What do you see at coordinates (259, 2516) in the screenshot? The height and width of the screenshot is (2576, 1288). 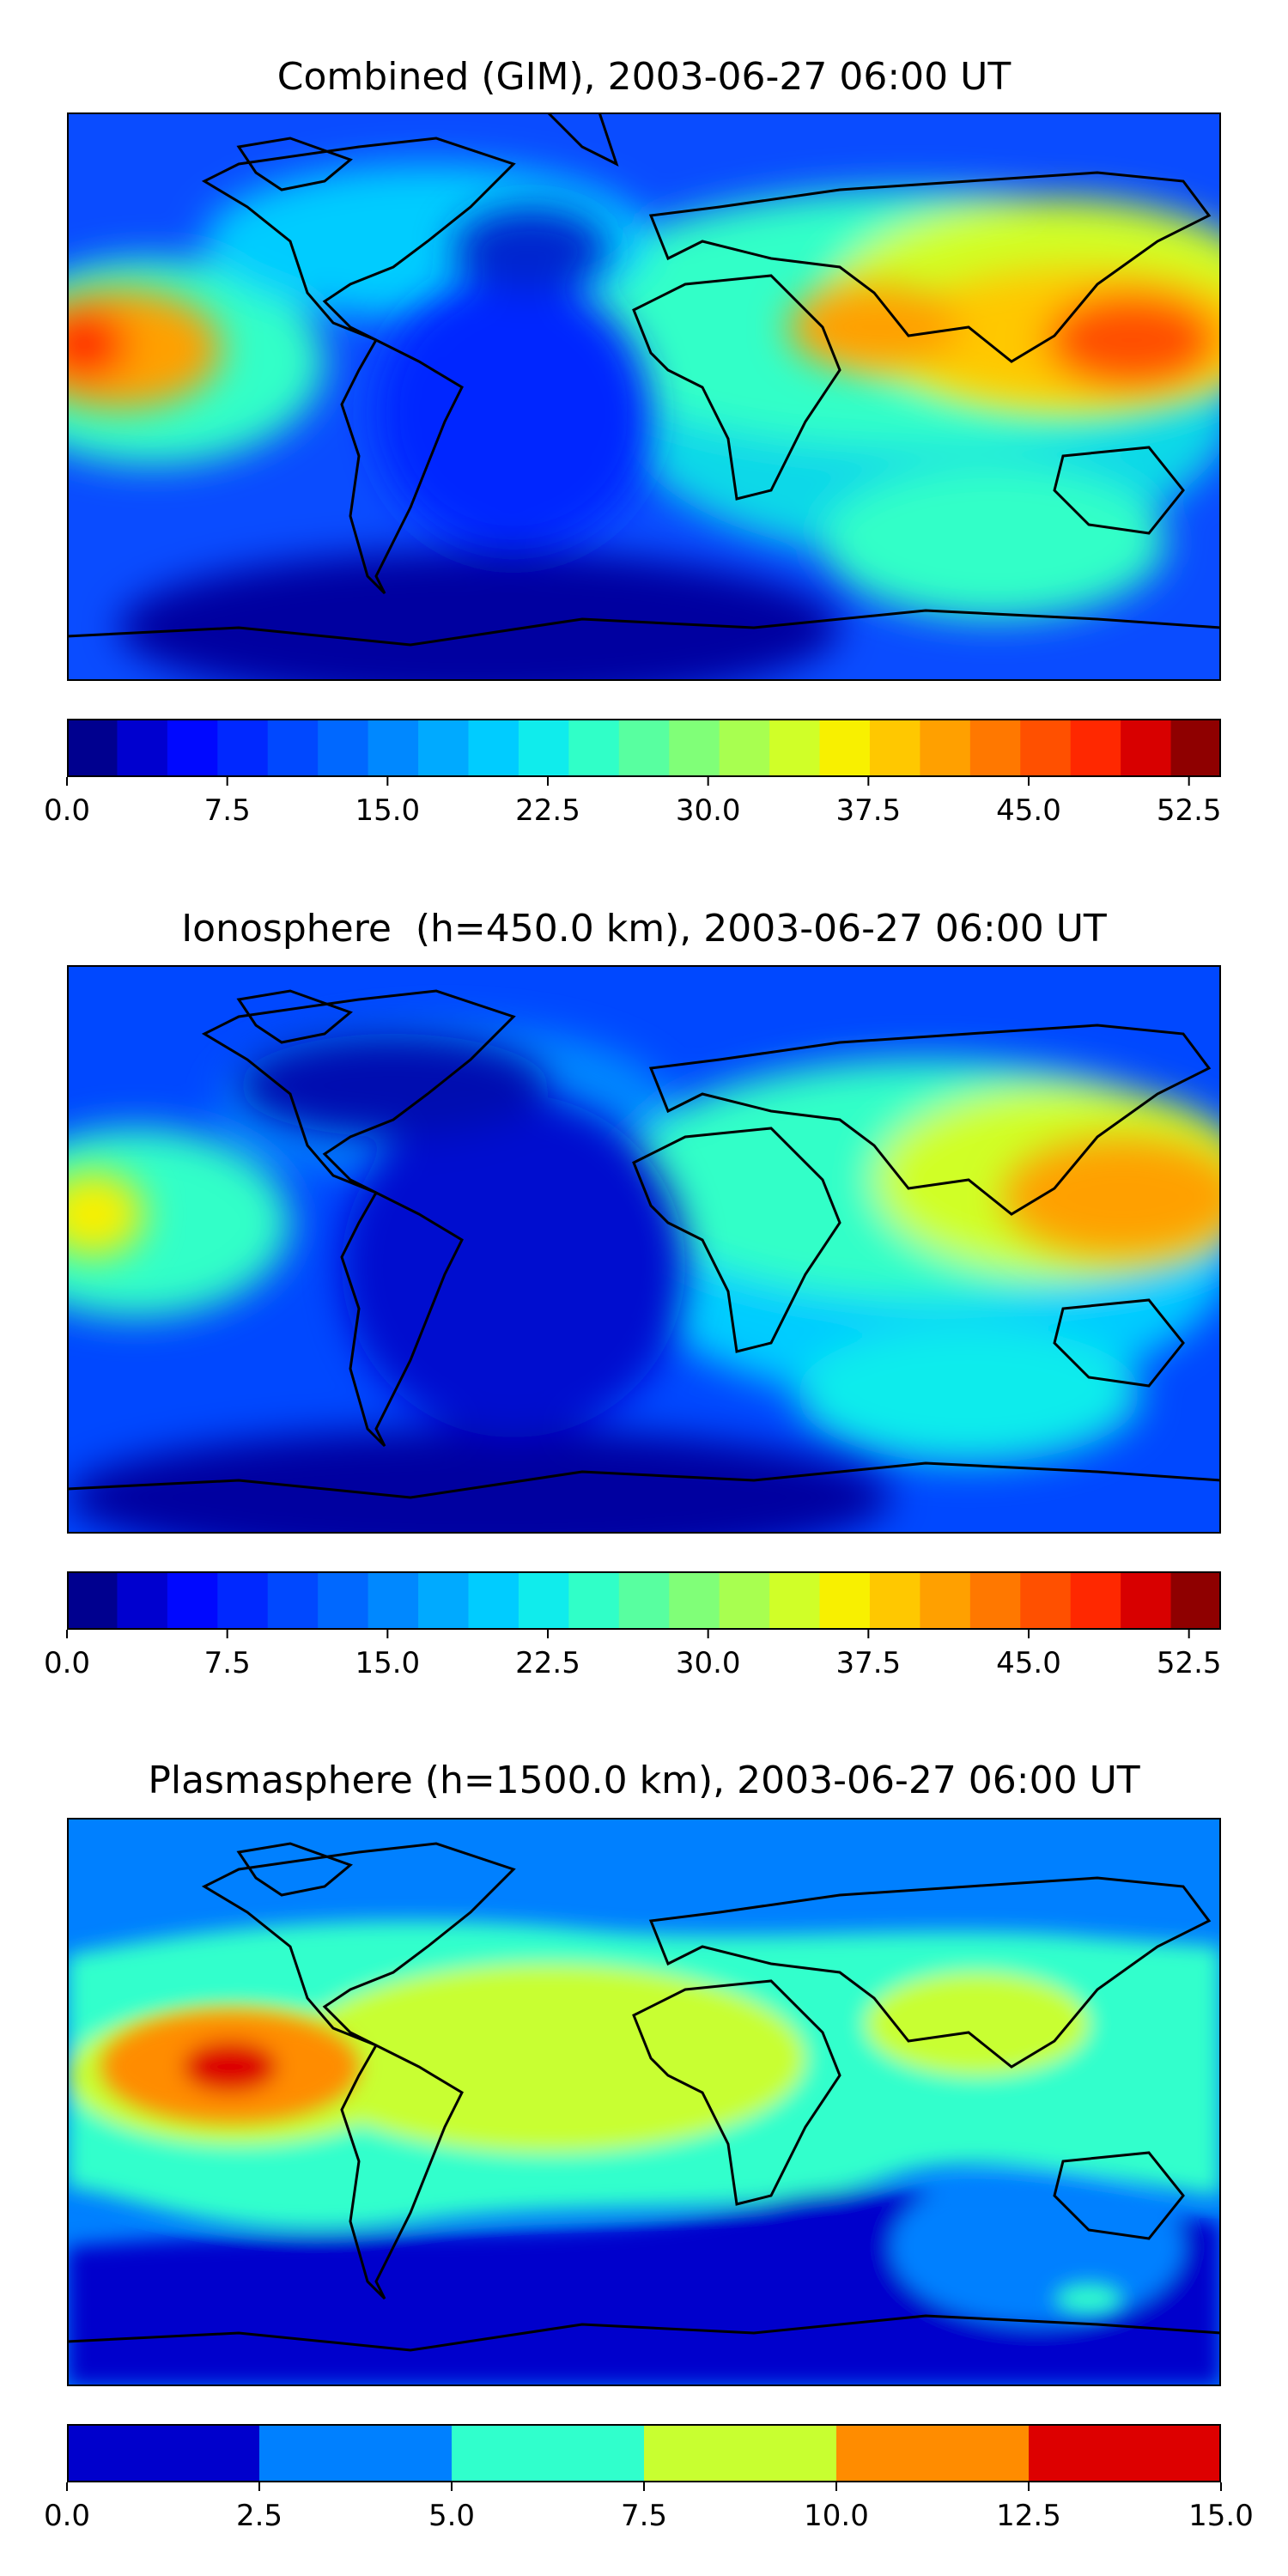 I see `colorbar-tick-label: 2.5` at bounding box center [259, 2516].